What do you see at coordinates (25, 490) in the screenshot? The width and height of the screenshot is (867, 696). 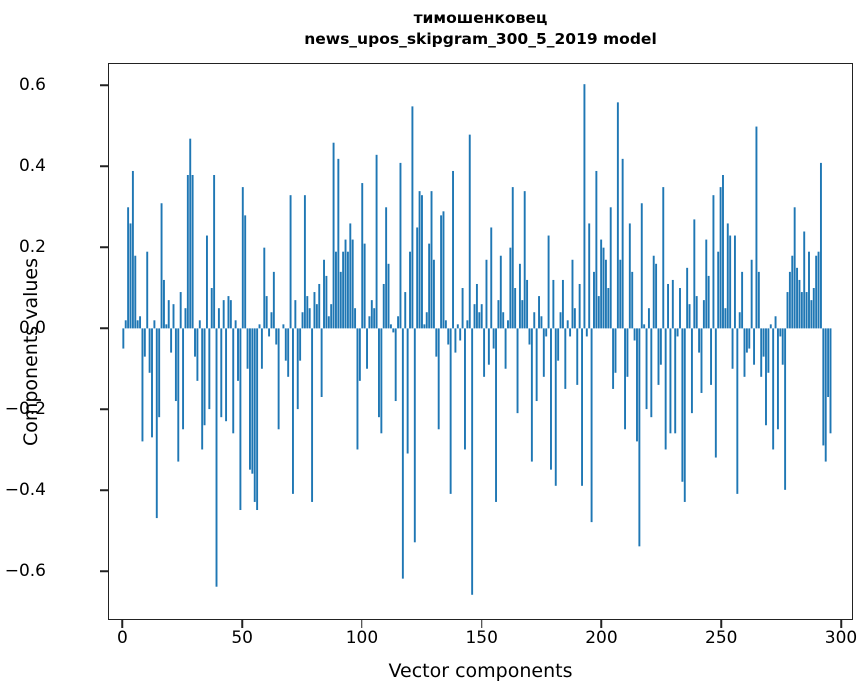 I see `y-tick-label: −0.4` at bounding box center [25, 490].